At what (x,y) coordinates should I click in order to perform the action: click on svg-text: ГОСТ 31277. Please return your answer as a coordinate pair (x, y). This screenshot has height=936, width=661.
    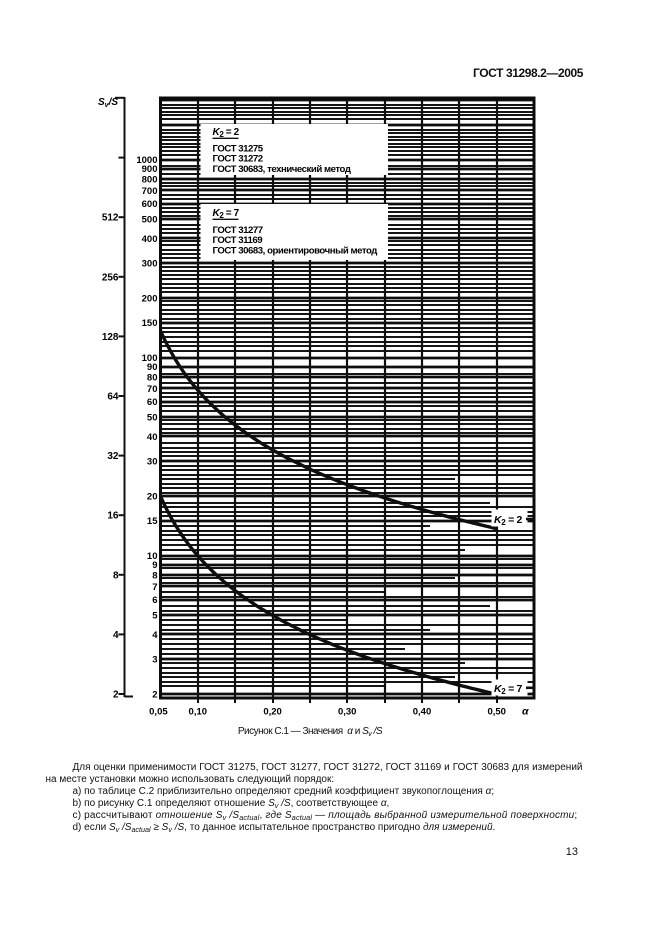
    Looking at the image, I should click on (238, 230).